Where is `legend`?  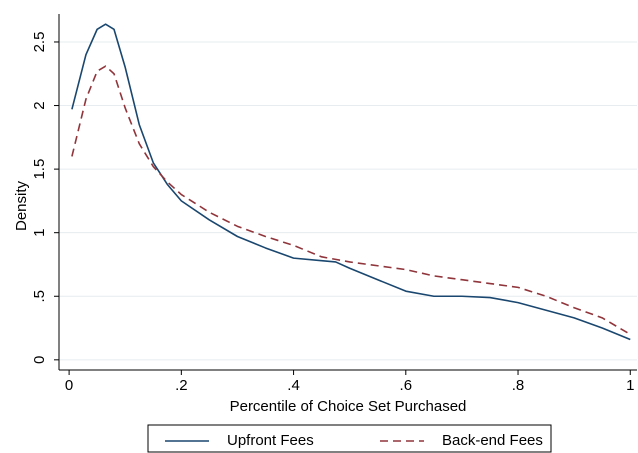 legend is located at coordinates (349, 438).